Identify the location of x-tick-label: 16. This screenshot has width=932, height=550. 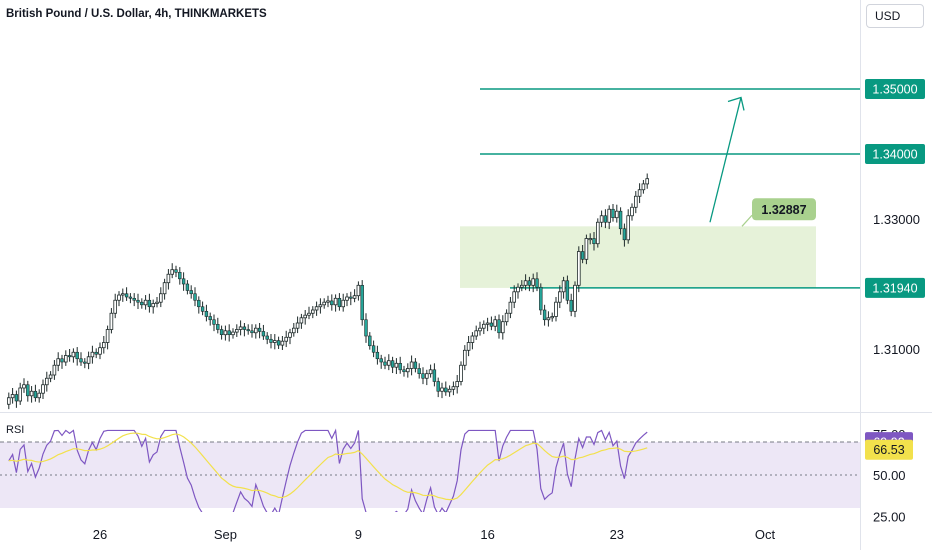
(487, 534).